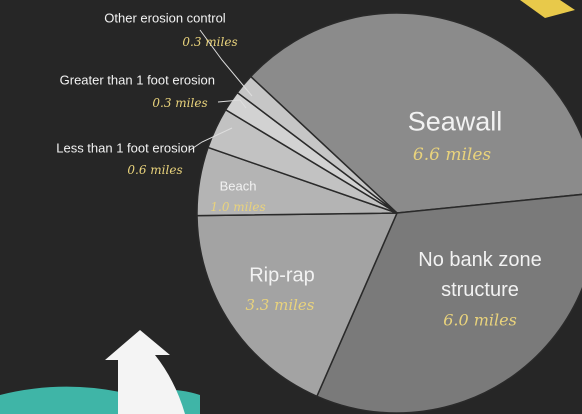 This screenshot has width=582, height=414. Describe the element at coordinates (280, 305) in the screenshot. I see `value-label: 3.3 miles` at that location.